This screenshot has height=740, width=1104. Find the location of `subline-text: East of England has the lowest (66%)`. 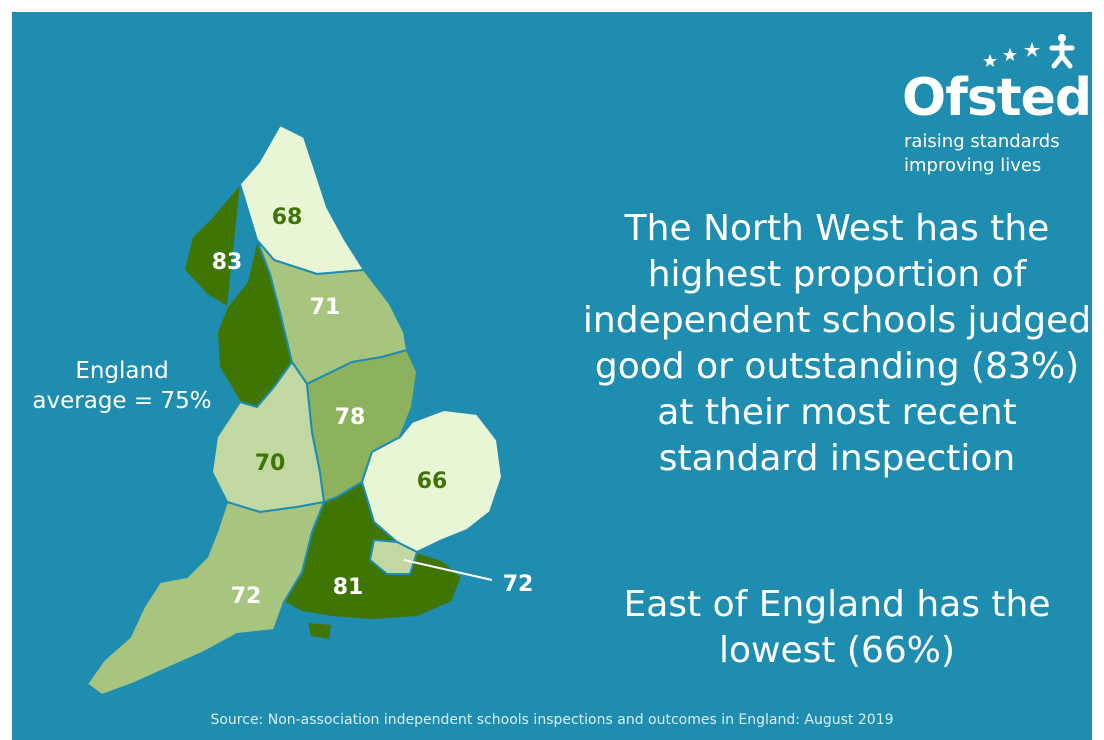

subline-text: East of England has the lowest (66%) is located at coordinates (837, 627).